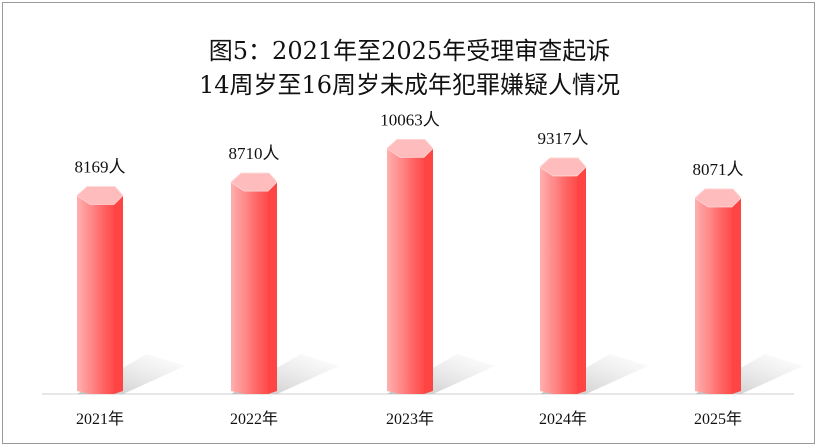 The image size is (819, 448). Describe the element at coordinates (409, 85) in the screenshot. I see `chart-title-line-2: 14周岁至16周岁未成年犯罪嫌疑人情况` at that location.